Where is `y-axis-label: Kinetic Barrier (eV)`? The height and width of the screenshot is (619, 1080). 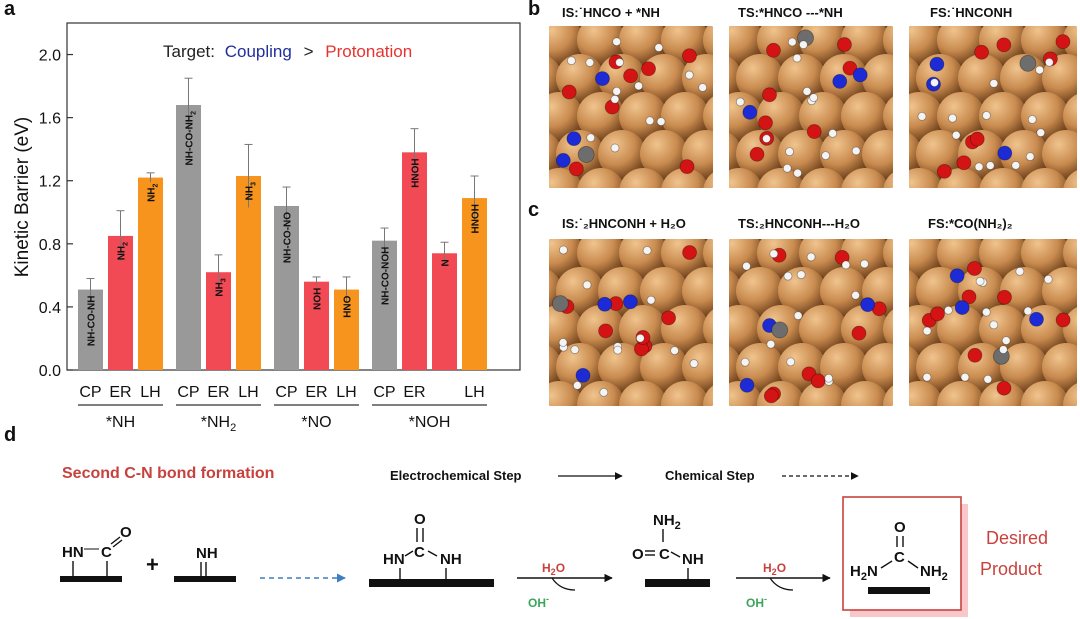 y-axis-label: Kinetic Barrier (eV) is located at coordinates (22, 197).